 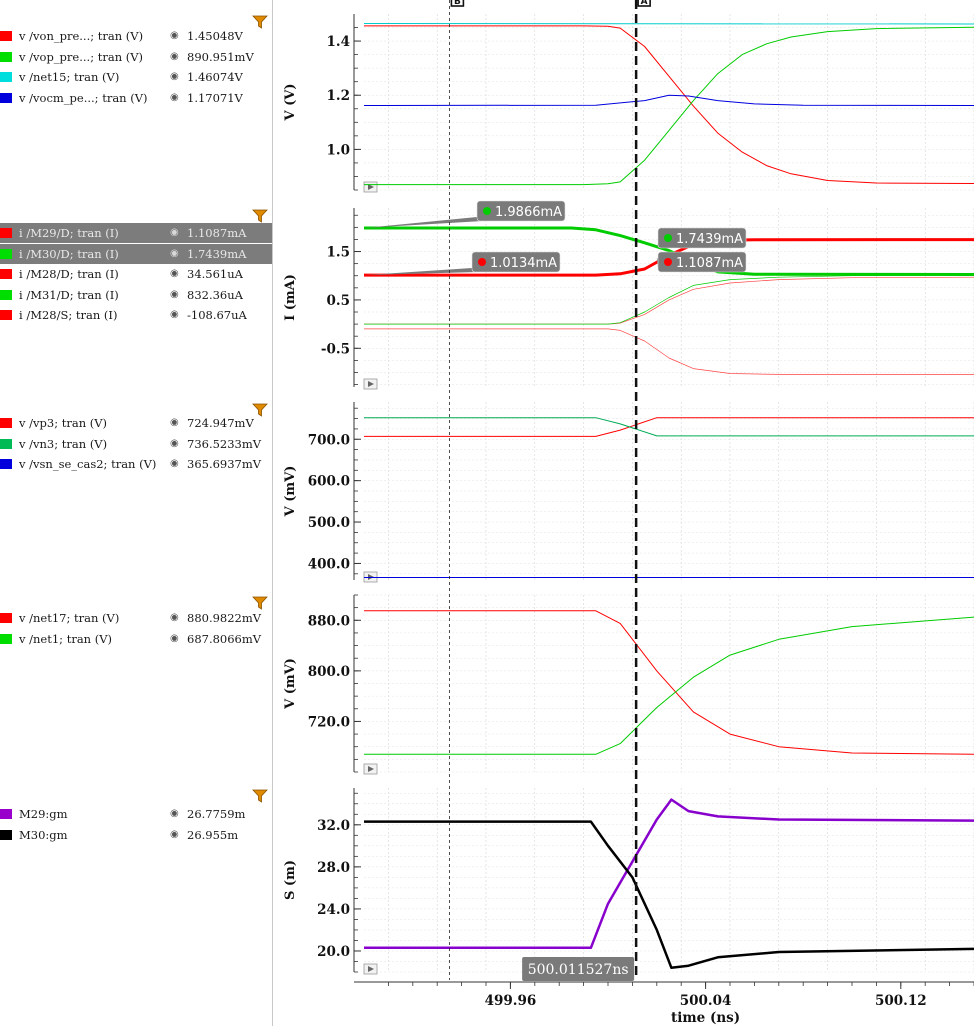 I want to click on legend-entry: v /net1; tran (V) ◉ 687.8066mV, so click(x=136, y=639).